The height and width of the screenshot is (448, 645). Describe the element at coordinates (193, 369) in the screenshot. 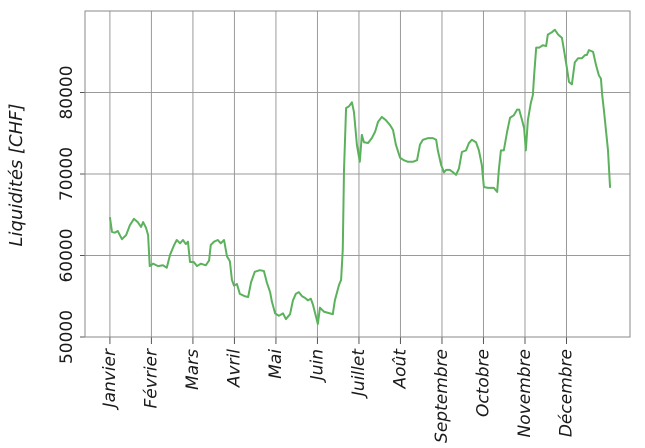

I see `x-tick-label: Mars` at that location.